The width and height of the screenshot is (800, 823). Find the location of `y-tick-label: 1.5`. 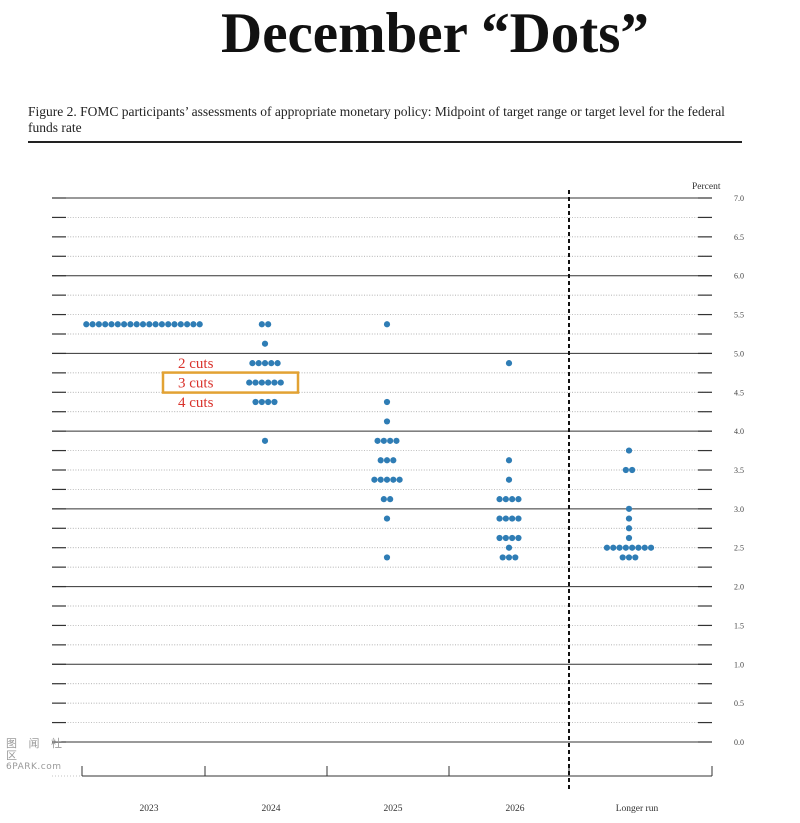

y-tick-label: 1.5 is located at coordinates (739, 625).